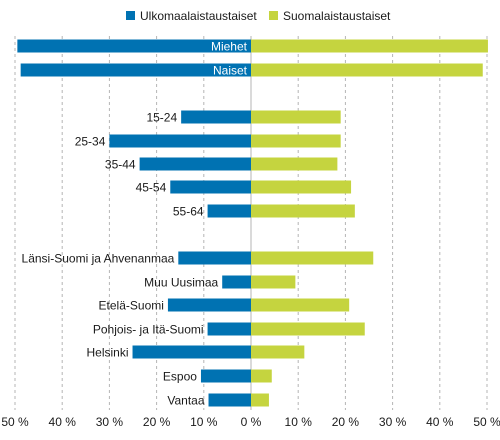 Image resolution: width=500 pixels, height=440 pixels. Describe the element at coordinates (346, 422) in the screenshot. I see `x-tick-label-7: 20 %` at that location.